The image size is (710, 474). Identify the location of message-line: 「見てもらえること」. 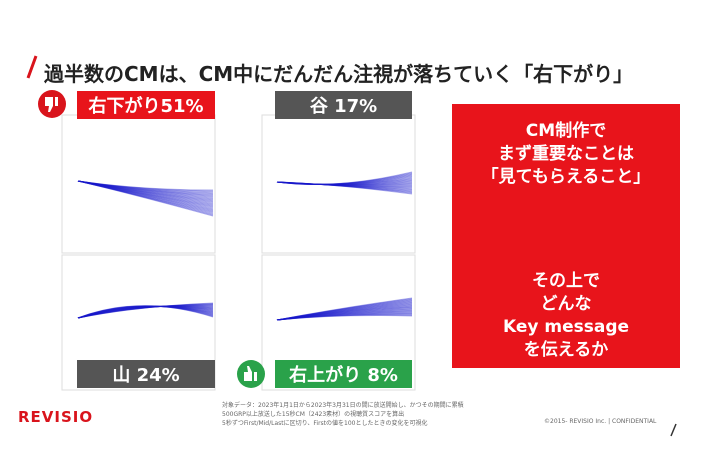
(566, 177).